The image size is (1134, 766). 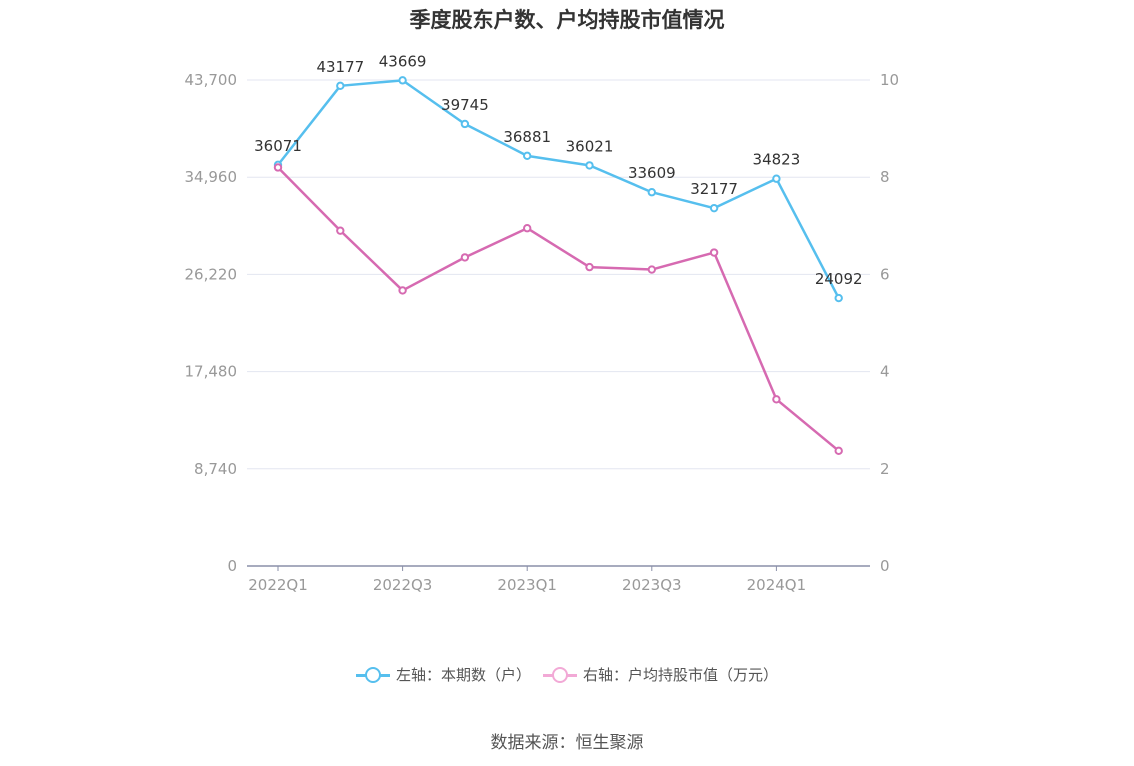 I want to click on legend-swatch-right-icon, so click(x=560, y=674).